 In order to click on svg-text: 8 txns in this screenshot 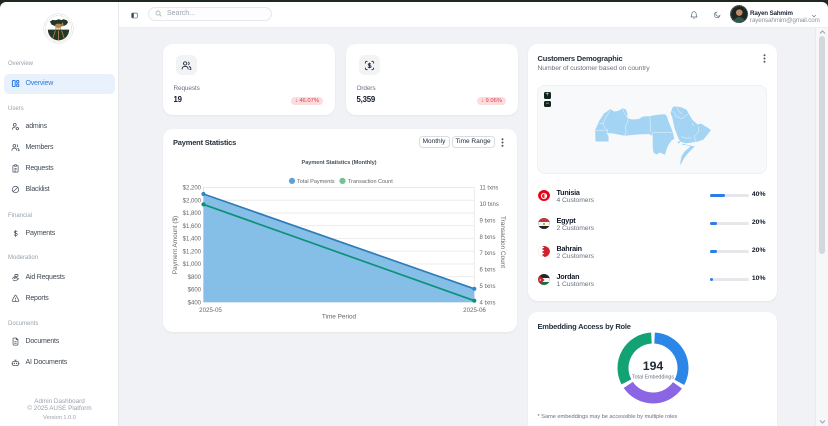, I will do `click(488, 237)`.